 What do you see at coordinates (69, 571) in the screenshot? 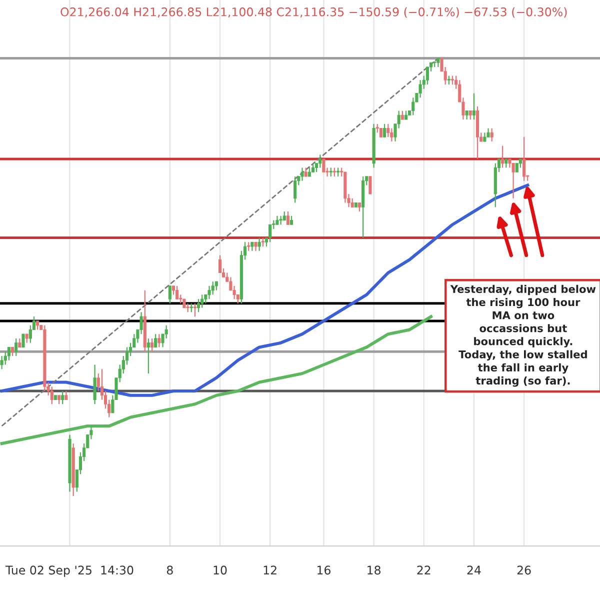
I see `x-tick-label: Tue 02 Sep '25 14:30` at bounding box center [69, 571].